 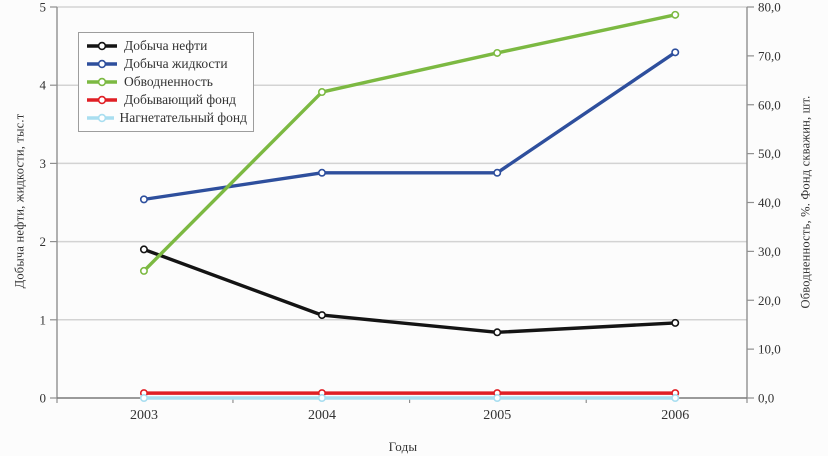 I want to click on x-tick-label: 2006, so click(x=675, y=415).